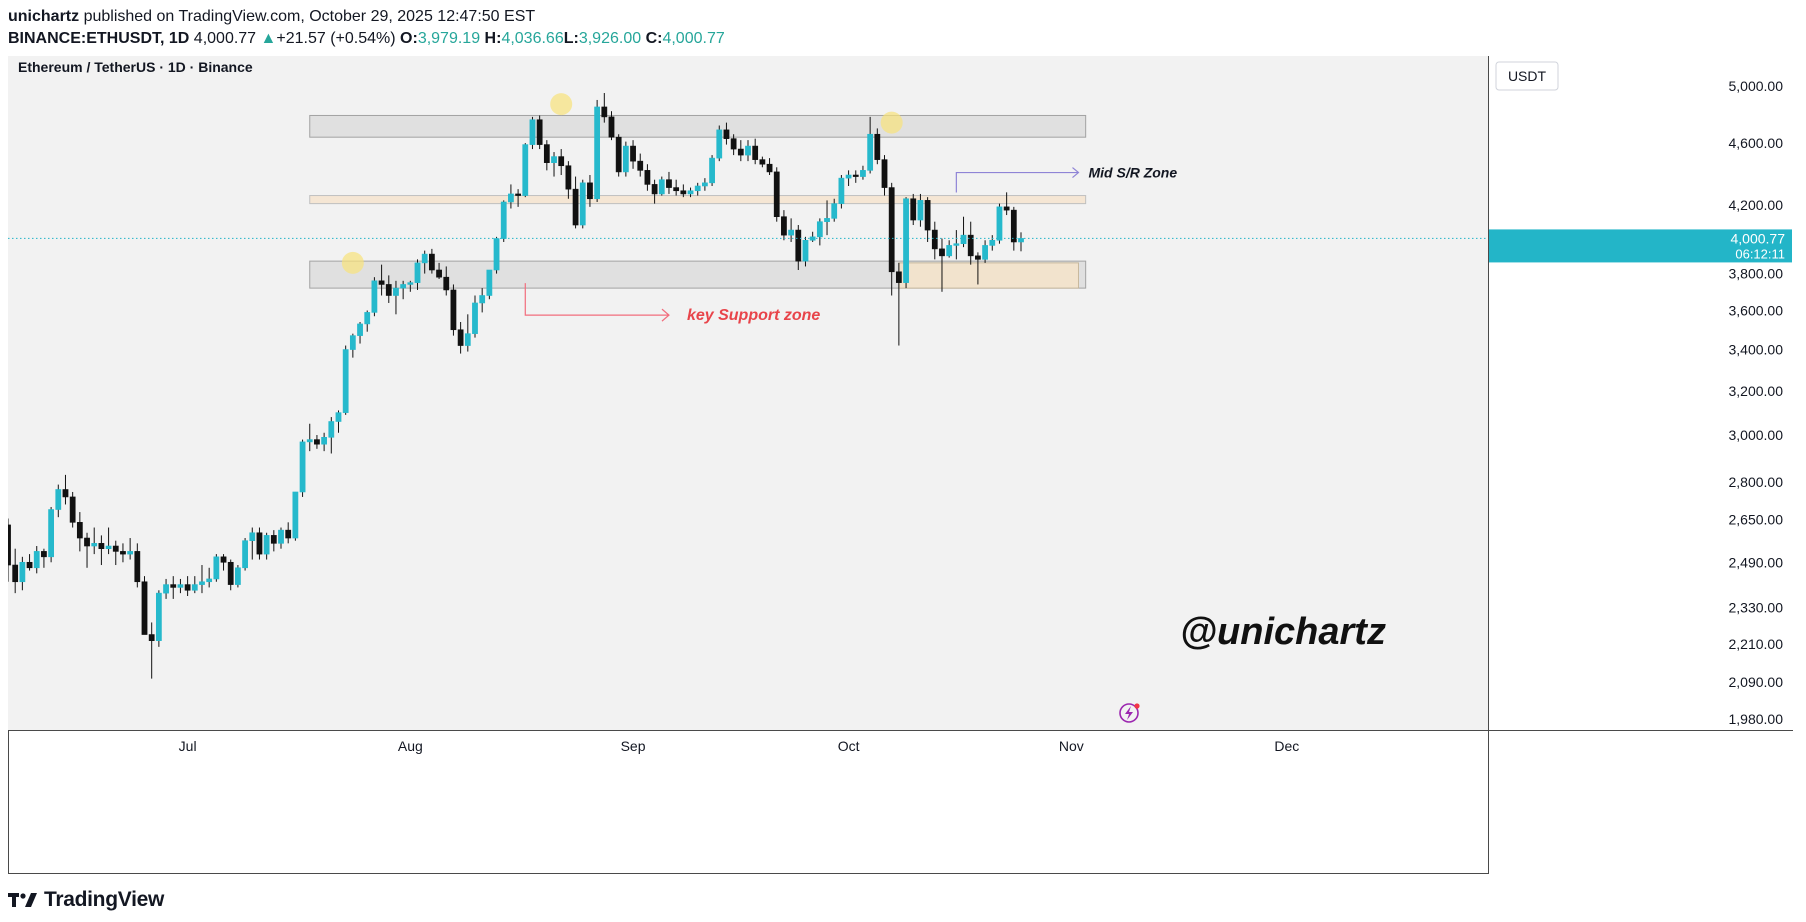 This screenshot has width=1806, height=922. Describe the element at coordinates (1527, 76) in the screenshot. I see `currency-box` at that location.